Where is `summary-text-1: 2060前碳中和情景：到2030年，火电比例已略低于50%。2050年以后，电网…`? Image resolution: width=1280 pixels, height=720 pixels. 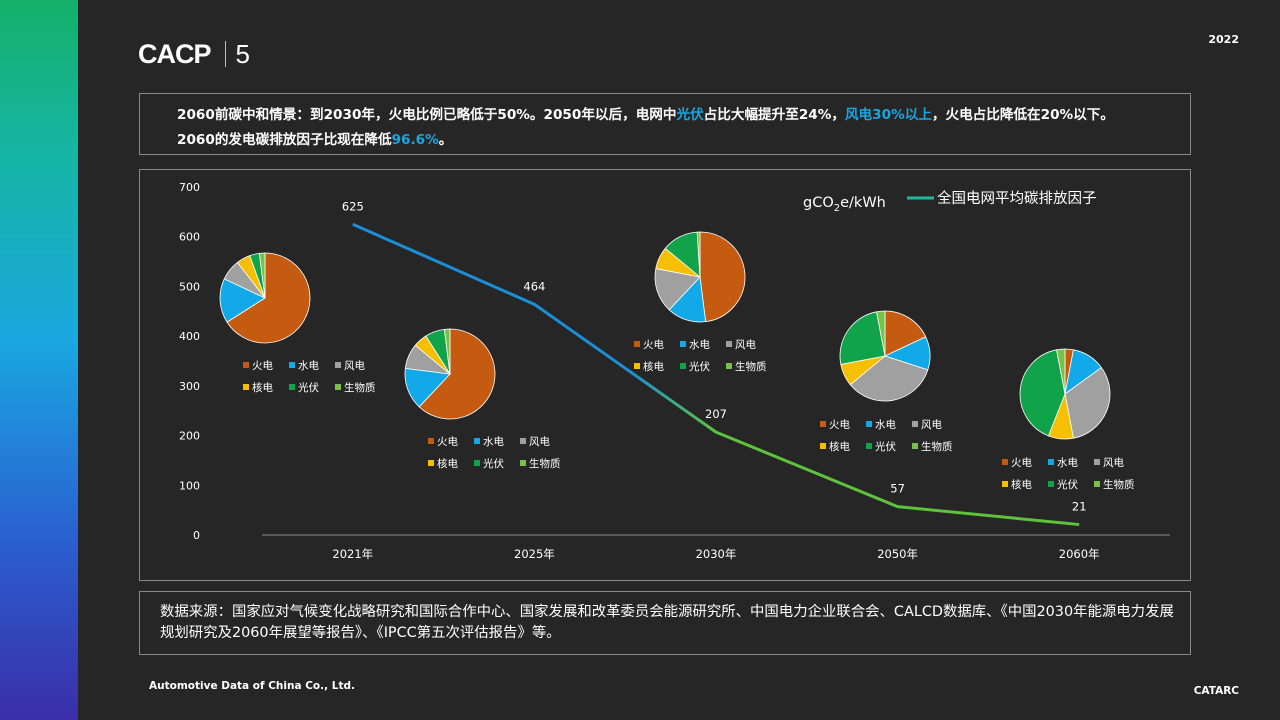 summary-text-1: 2060前碳中和情景：到2030年，火电比例已略低于50%。2050年以后，电网… is located at coordinates (427, 115).